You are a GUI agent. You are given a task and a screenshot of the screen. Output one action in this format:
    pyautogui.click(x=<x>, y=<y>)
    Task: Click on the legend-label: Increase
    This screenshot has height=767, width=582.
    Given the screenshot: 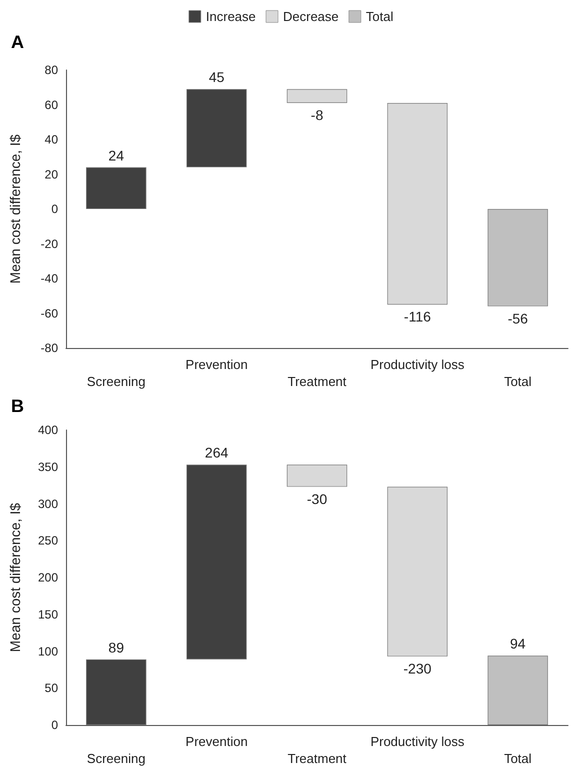 What is the action you would take?
    pyautogui.click(x=231, y=16)
    